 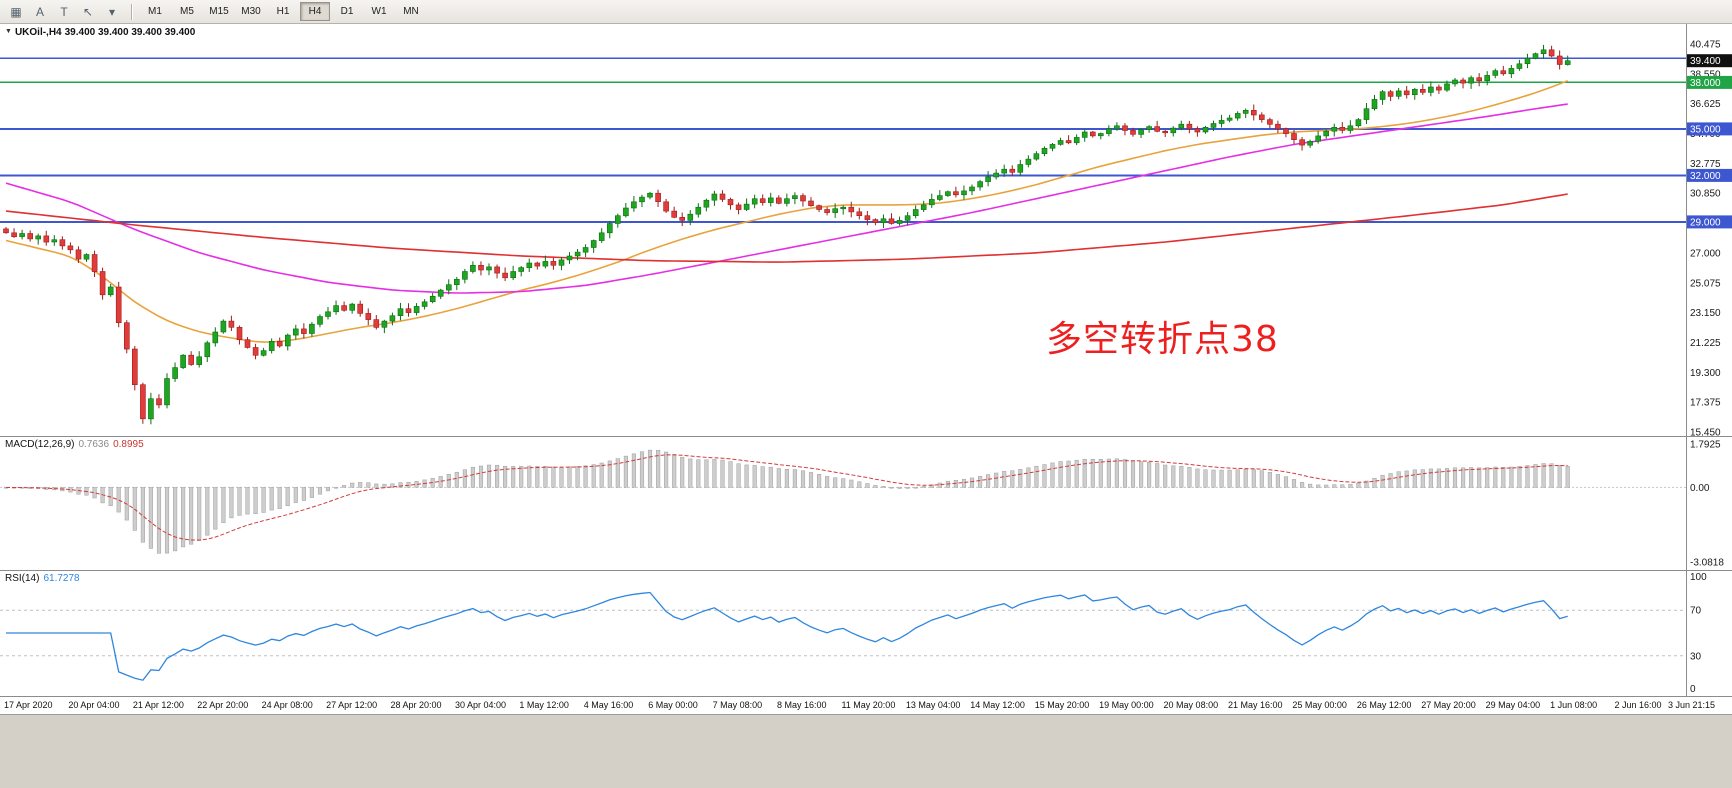 I want to click on time-label: 28 Apr 20:00, so click(x=416, y=705).